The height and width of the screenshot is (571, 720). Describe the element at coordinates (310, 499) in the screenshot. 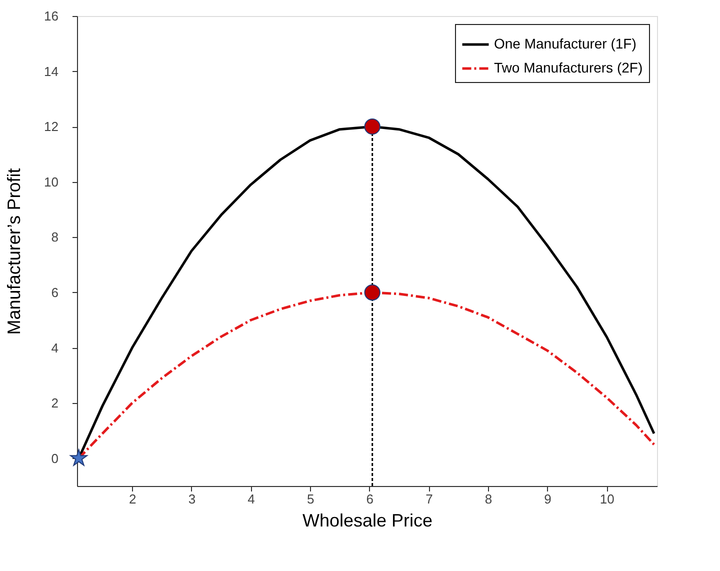

I see `x-tick-label: 5` at that location.